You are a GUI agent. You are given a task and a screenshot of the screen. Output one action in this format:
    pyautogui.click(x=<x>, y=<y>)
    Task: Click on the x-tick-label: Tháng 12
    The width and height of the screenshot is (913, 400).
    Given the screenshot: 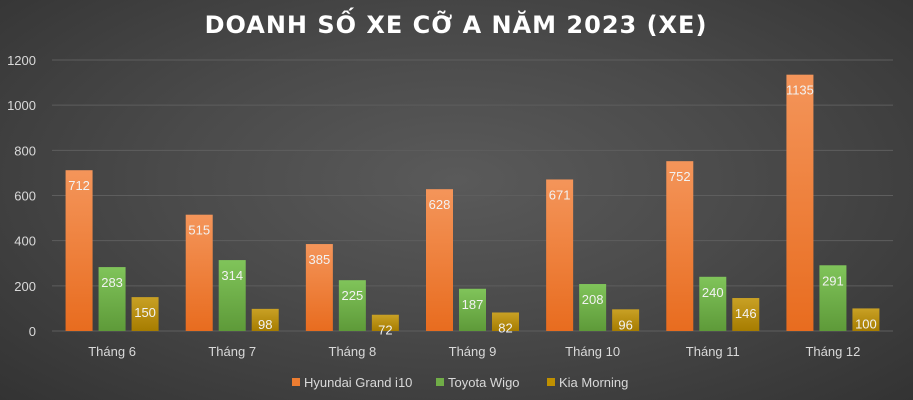 What is the action you would take?
    pyautogui.click(x=832, y=351)
    